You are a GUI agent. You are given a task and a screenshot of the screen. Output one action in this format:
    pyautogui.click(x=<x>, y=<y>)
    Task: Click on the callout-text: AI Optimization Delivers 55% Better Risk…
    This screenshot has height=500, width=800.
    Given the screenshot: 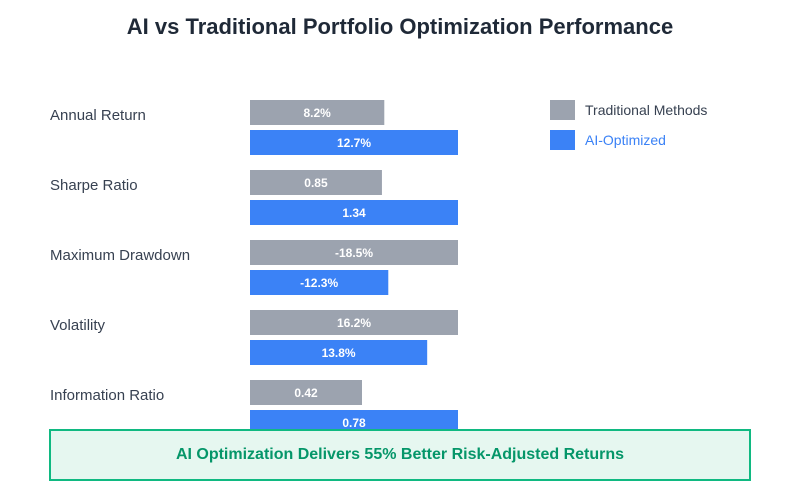 What is the action you would take?
    pyautogui.click(x=400, y=454)
    